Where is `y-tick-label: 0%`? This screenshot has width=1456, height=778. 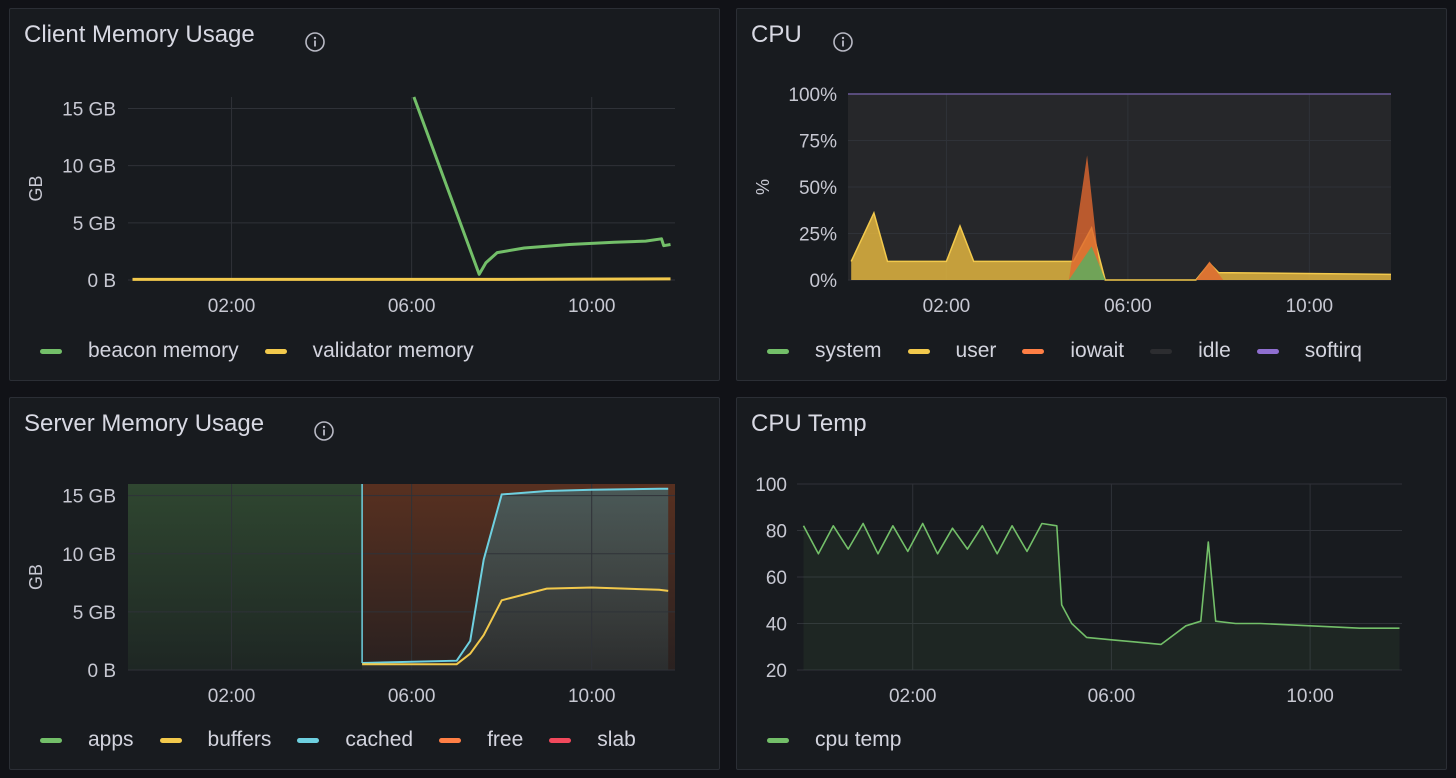
y-tick-label: 0% is located at coordinates (824, 281).